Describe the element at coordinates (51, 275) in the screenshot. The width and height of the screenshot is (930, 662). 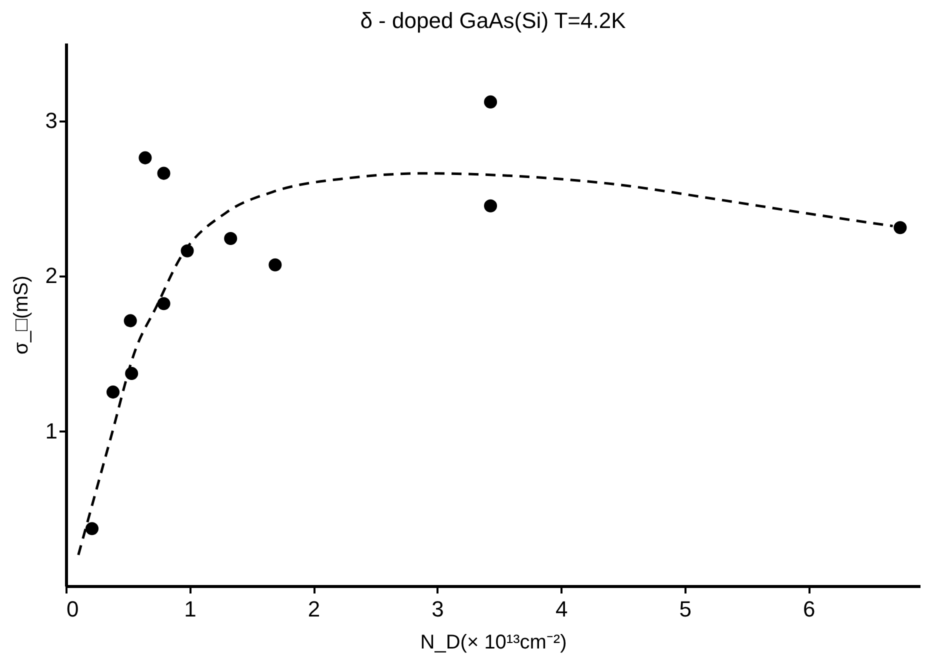
I see `y-tick-label: 2` at that location.